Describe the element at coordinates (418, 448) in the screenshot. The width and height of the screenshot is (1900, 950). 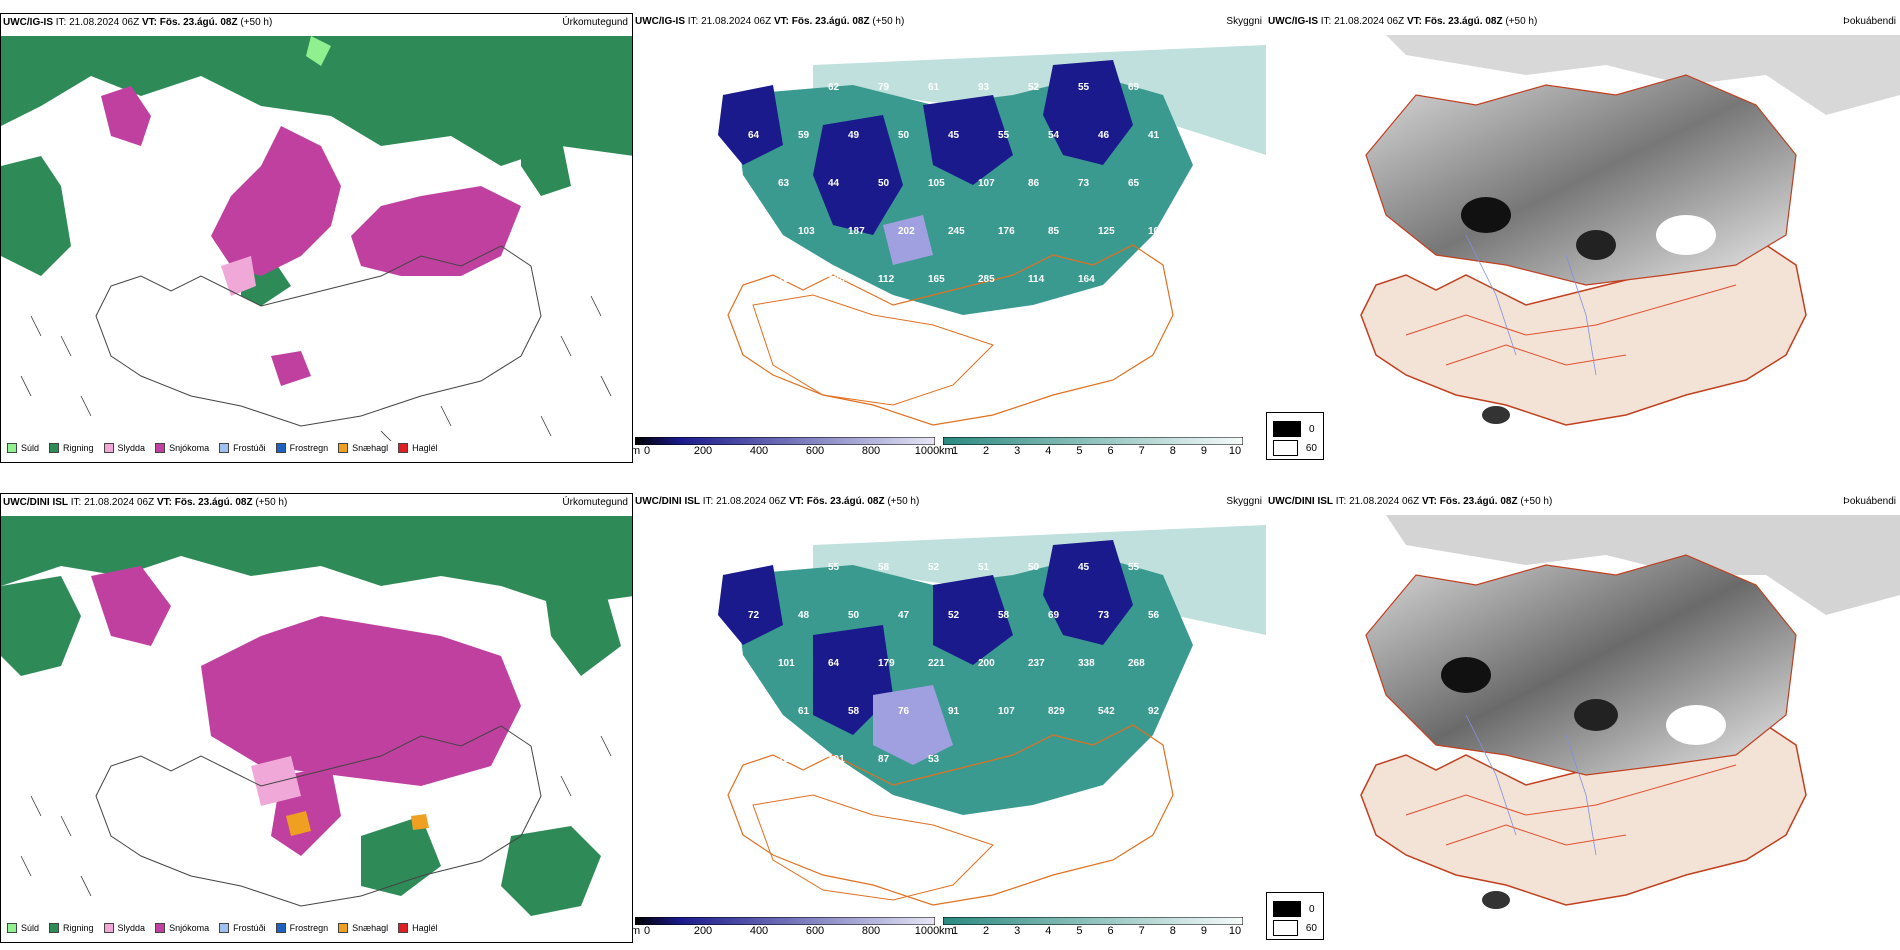
I see `legend-item-haglél: Haglél` at that location.